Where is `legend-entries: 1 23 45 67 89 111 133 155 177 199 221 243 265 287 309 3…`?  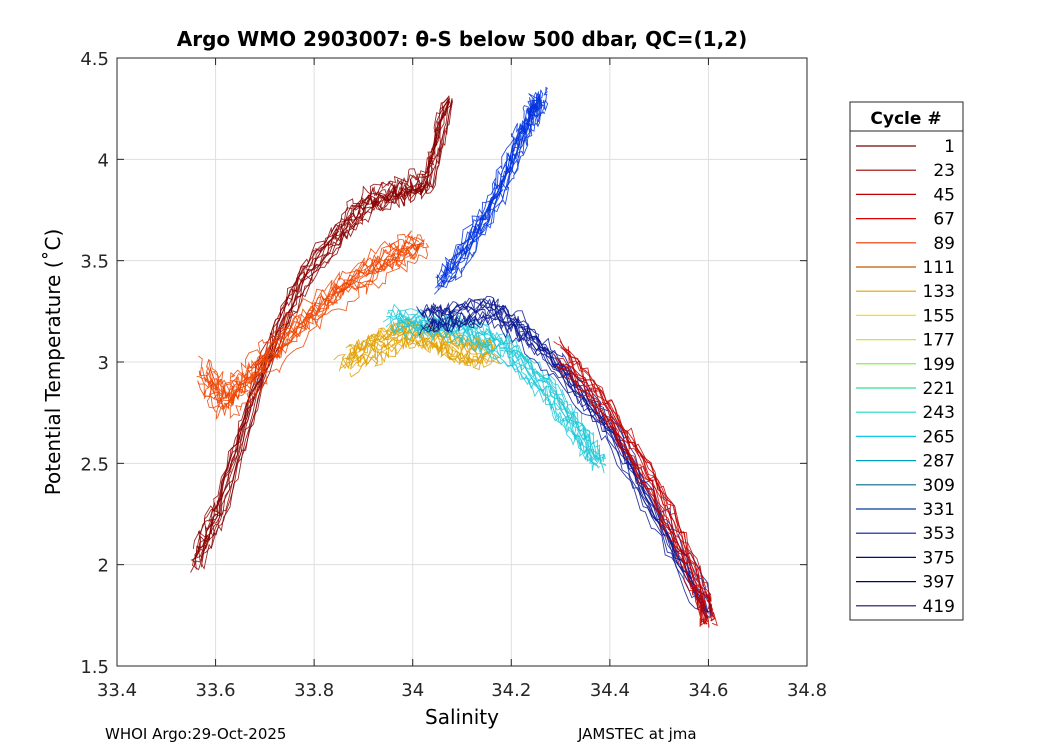
legend-entries: 1 23 45 67 89 111 133 155 177 199 221 243 265 287 309 3… is located at coordinates (905, 377).